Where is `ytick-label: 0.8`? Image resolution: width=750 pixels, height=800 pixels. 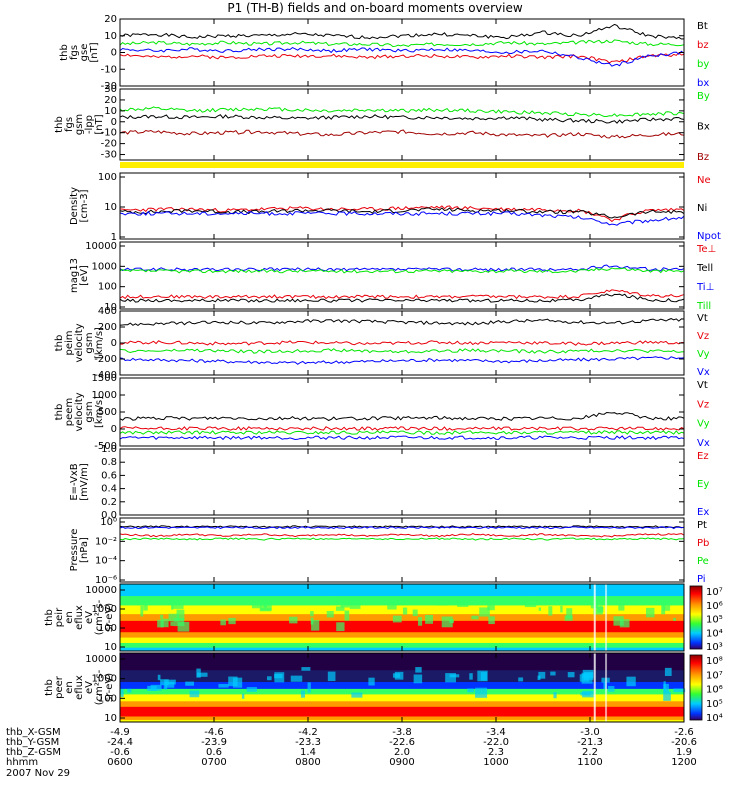
ytick-label: 0.8 is located at coordinates (109, 462).